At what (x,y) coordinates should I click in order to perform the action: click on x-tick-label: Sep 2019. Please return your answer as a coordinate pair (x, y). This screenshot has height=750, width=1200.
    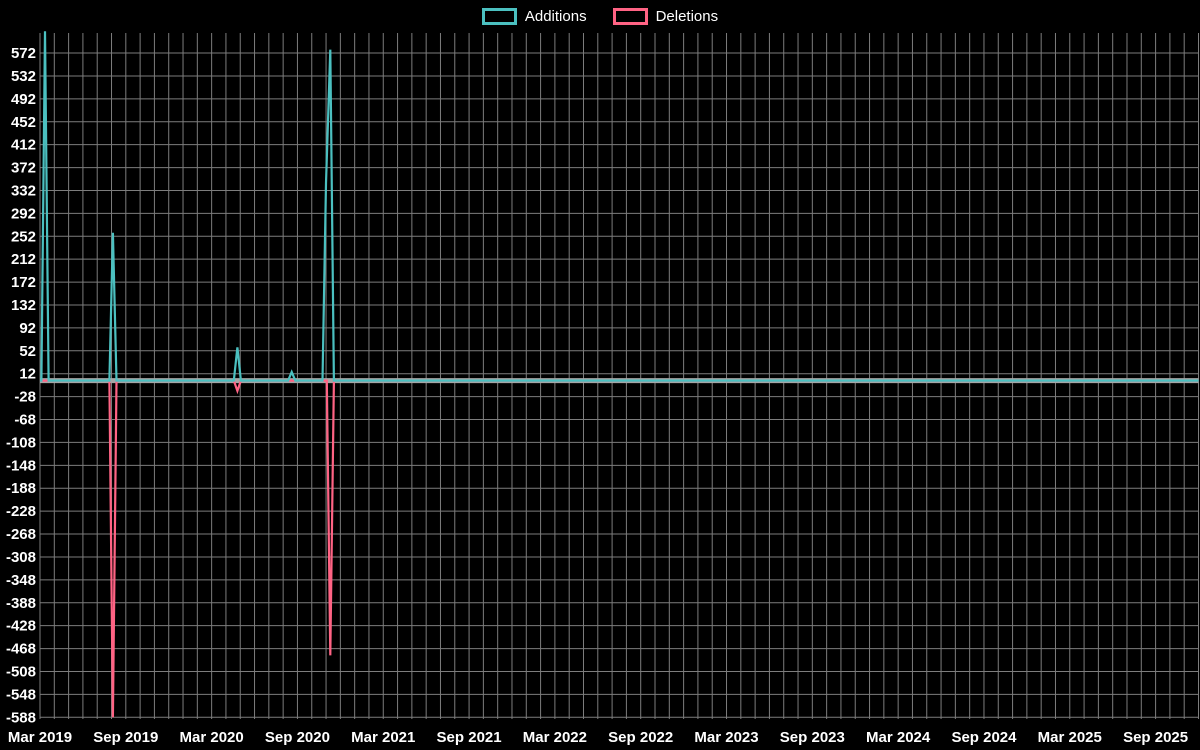
    Looking at the image, I should click on (125, 737).